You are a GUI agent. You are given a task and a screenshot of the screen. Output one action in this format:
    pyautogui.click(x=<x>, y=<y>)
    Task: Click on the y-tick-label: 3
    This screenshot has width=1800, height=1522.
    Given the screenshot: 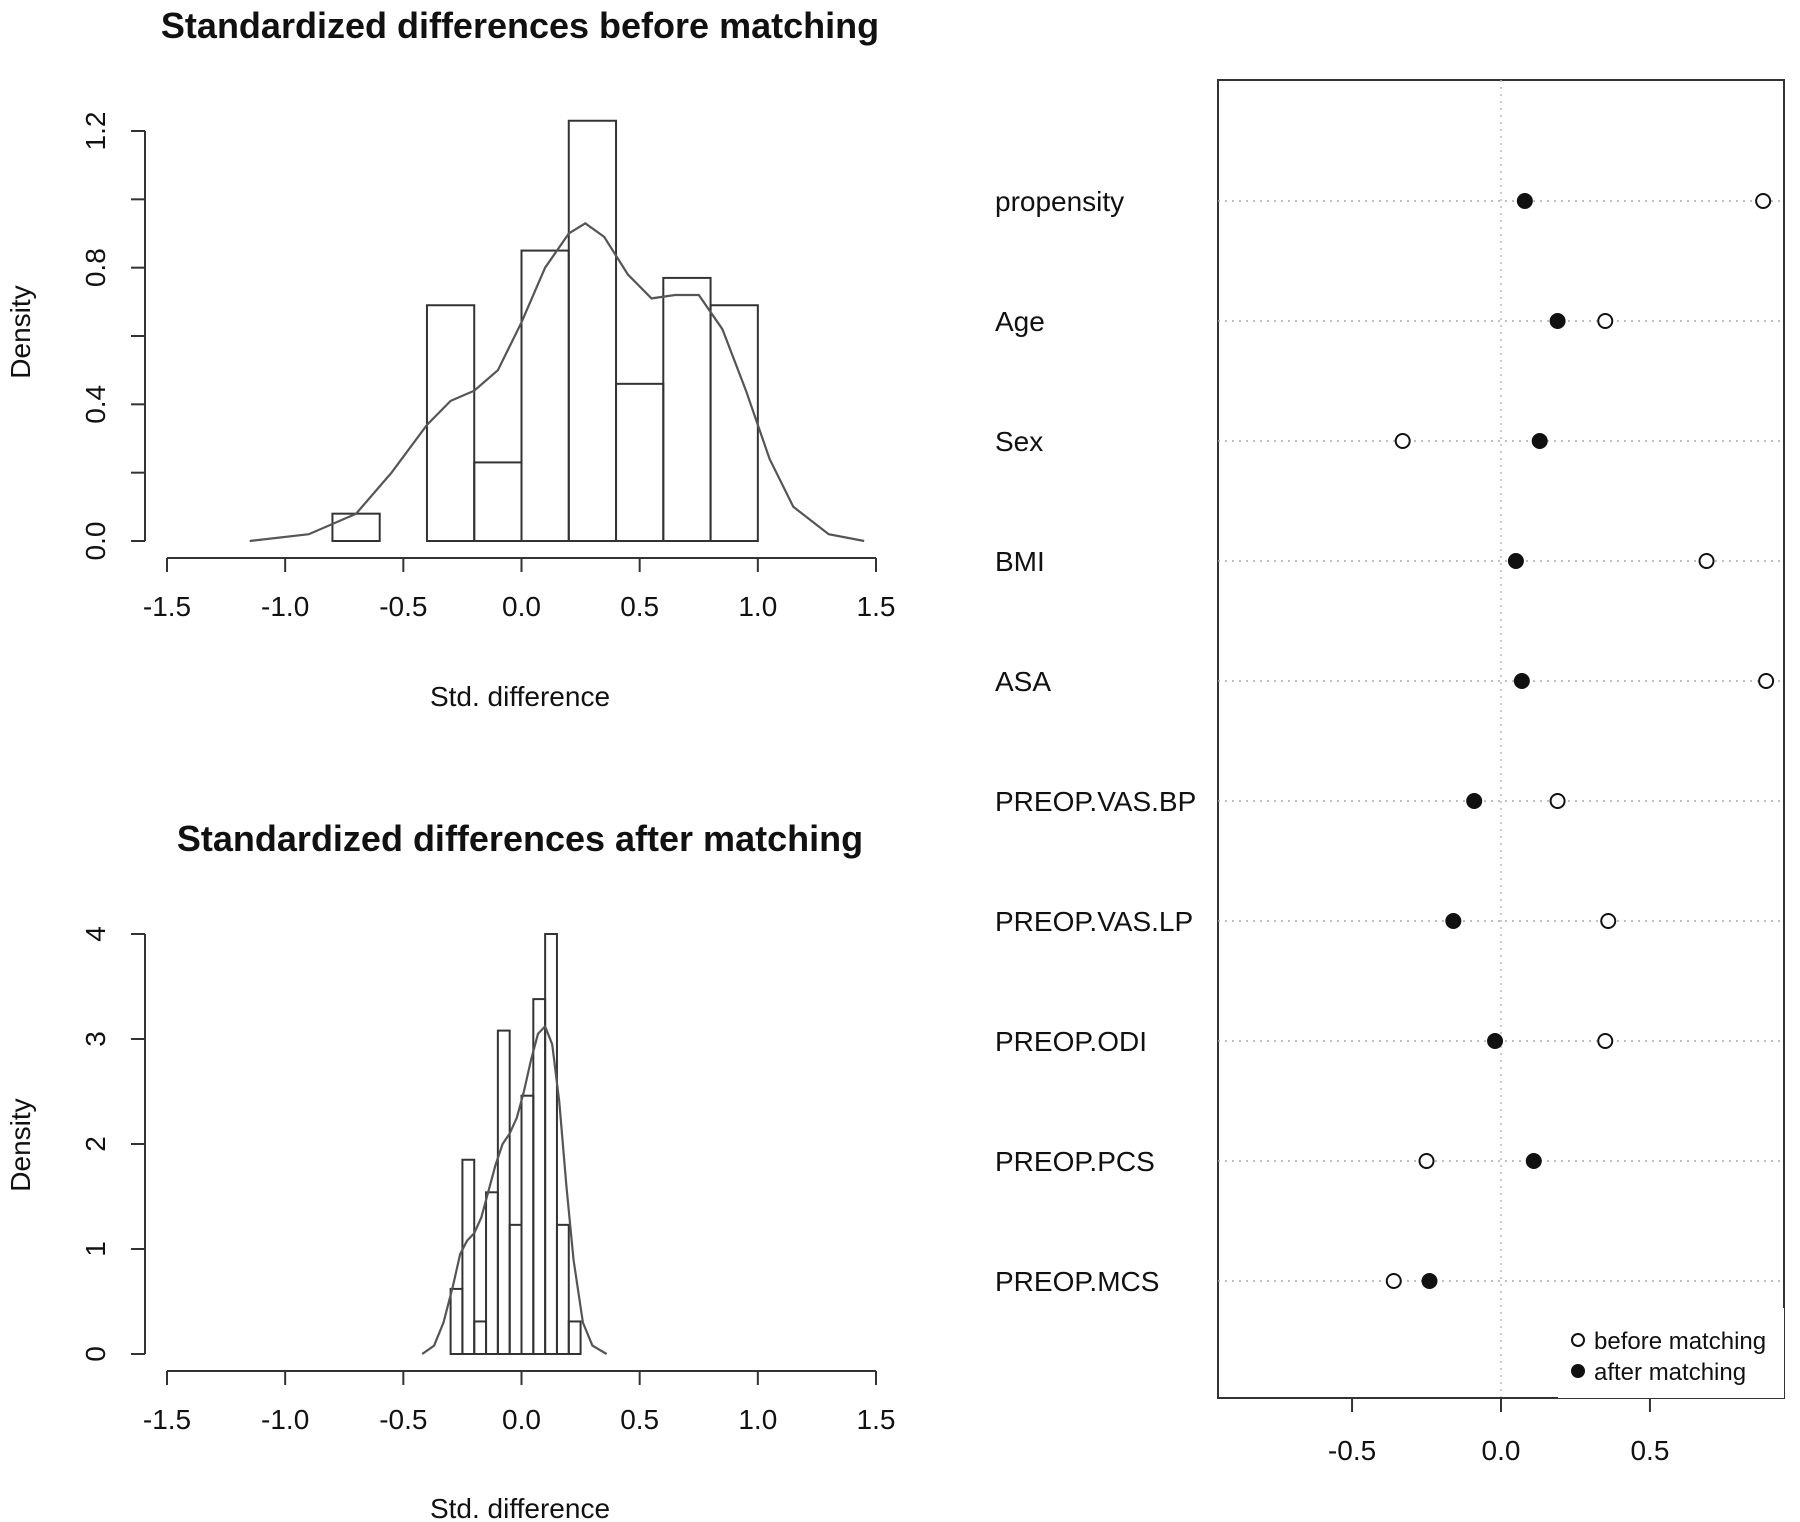 What is the action you would take?
    pyautogui.click(x=95, y=1039)
    